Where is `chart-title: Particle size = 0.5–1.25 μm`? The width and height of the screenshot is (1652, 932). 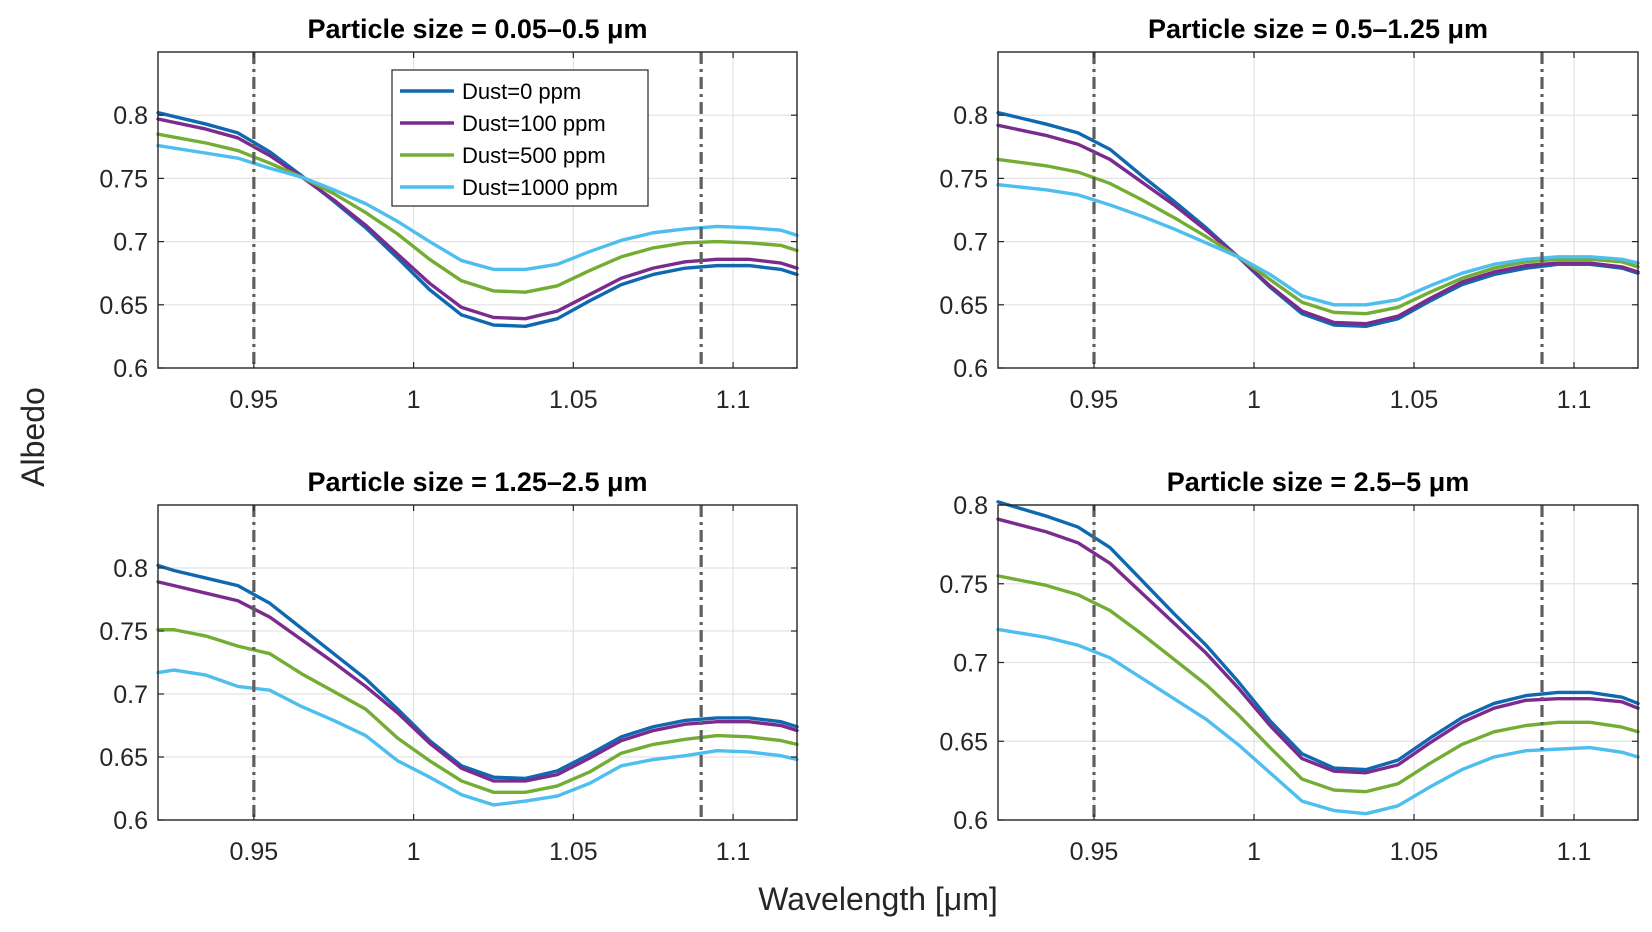 chart-title: Particle size = 0.5–1.25 μm is located at coordinates (1318, 29).